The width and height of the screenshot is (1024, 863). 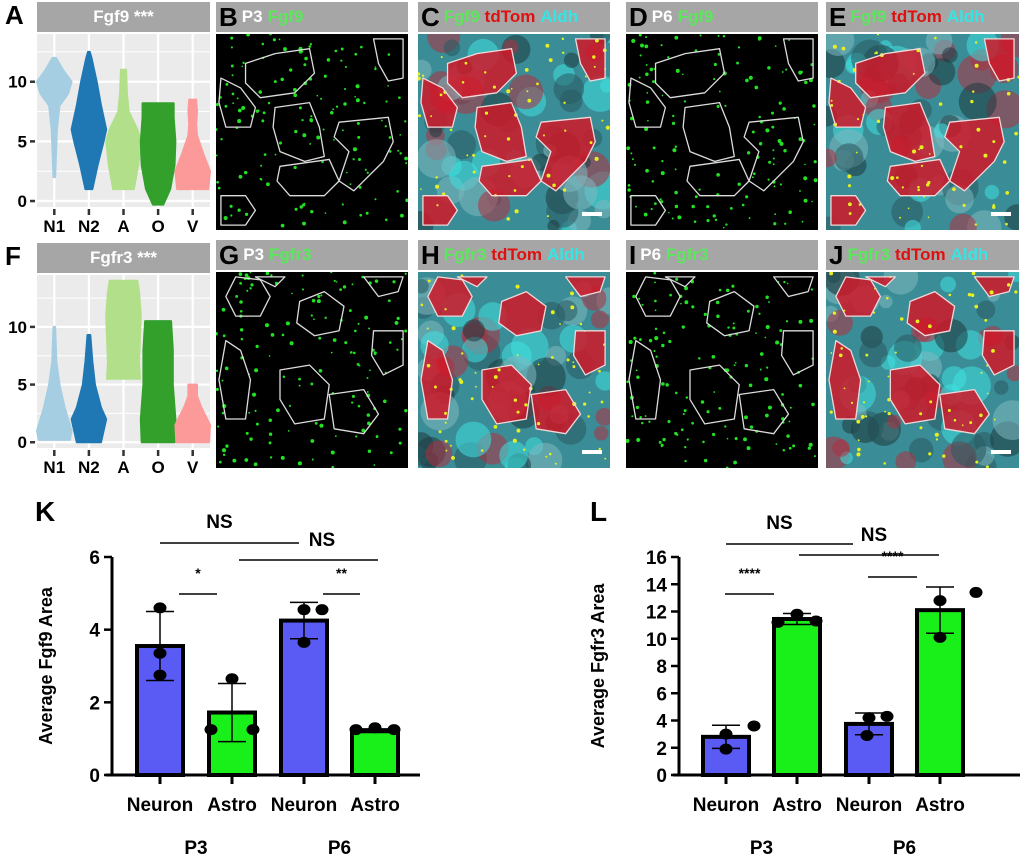 What do you see at coordinates (123, 258) in the screenshot?
I see `violin-f-header: Fgfr3 ***` at bounding box center [123, 258].